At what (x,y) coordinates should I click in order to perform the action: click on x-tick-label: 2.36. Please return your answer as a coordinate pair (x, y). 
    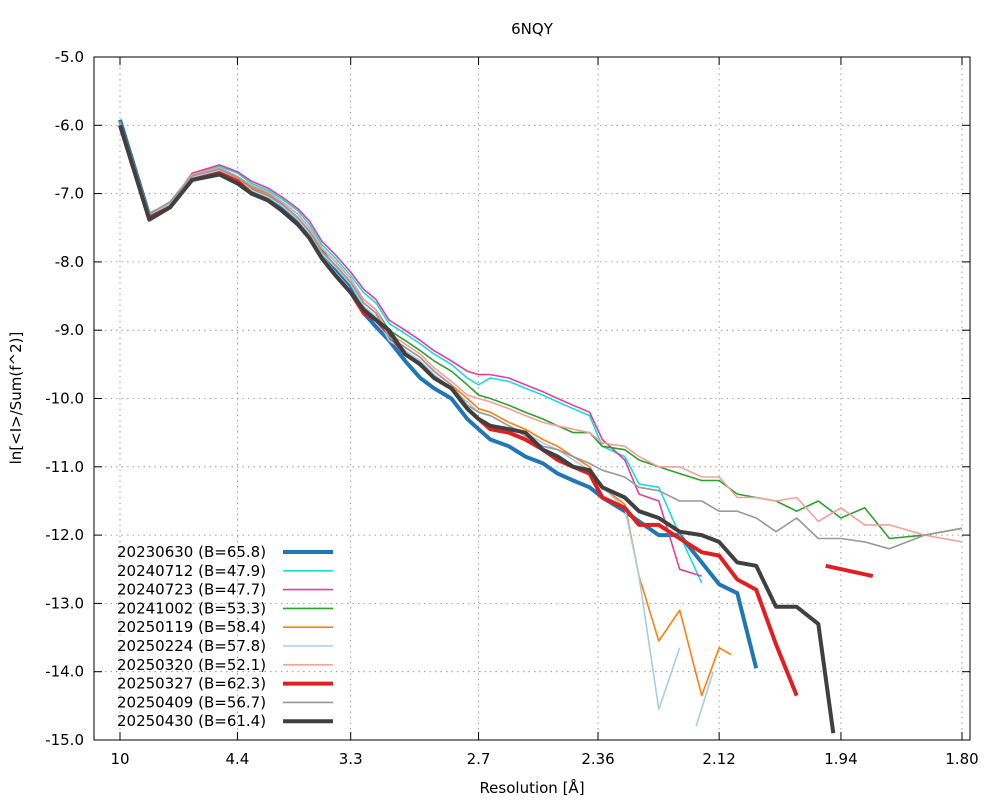
    Looking at the image, I should click on (597, 759).